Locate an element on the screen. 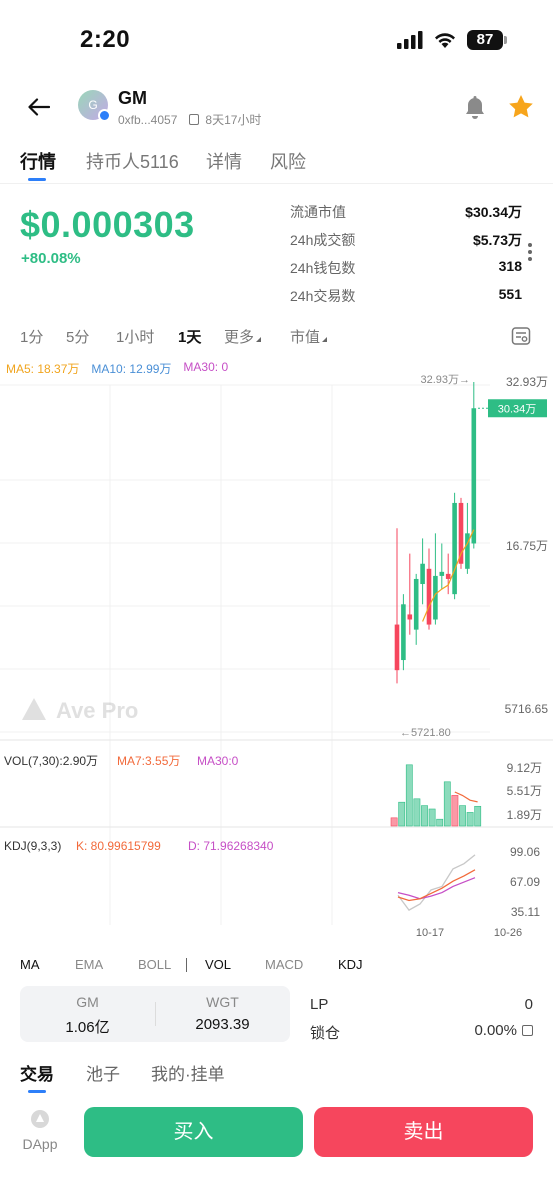 Image resolution: width=553 pixels, height=1200 pixels. indicator-vol: VOL is located at coordinates (218, 964).